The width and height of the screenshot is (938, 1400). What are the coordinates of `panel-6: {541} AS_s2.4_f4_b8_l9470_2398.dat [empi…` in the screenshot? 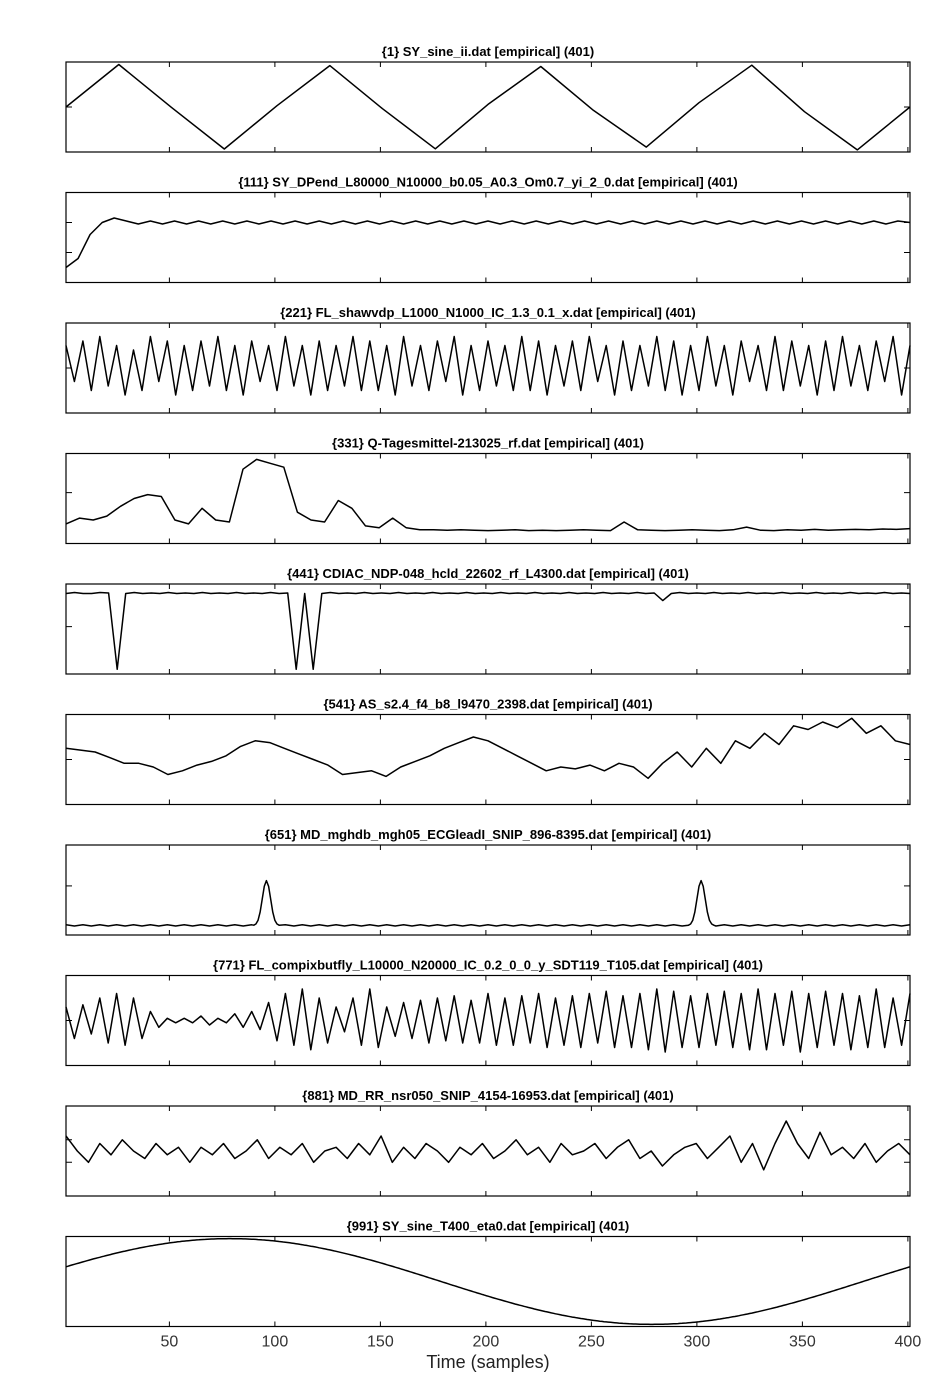 It's located at (488, 751).